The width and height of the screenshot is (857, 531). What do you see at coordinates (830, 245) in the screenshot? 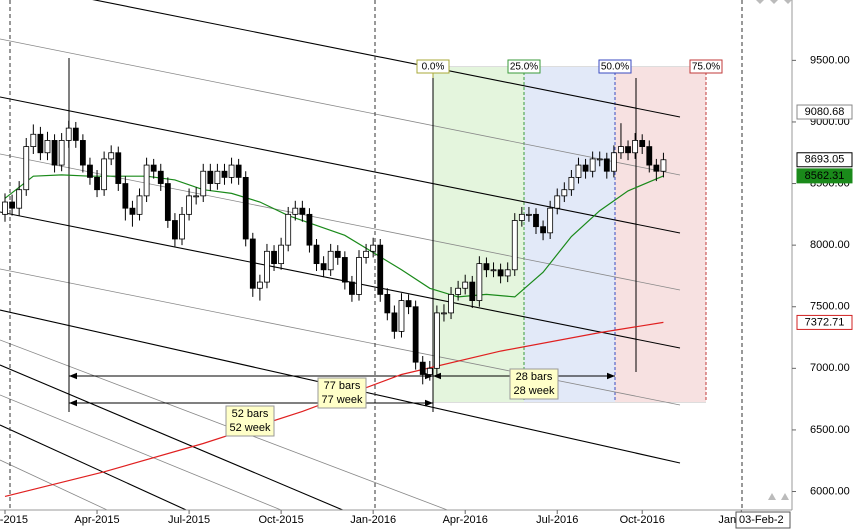
I see `y-tick-label: 8000.00` at bounding box center [830, 245].